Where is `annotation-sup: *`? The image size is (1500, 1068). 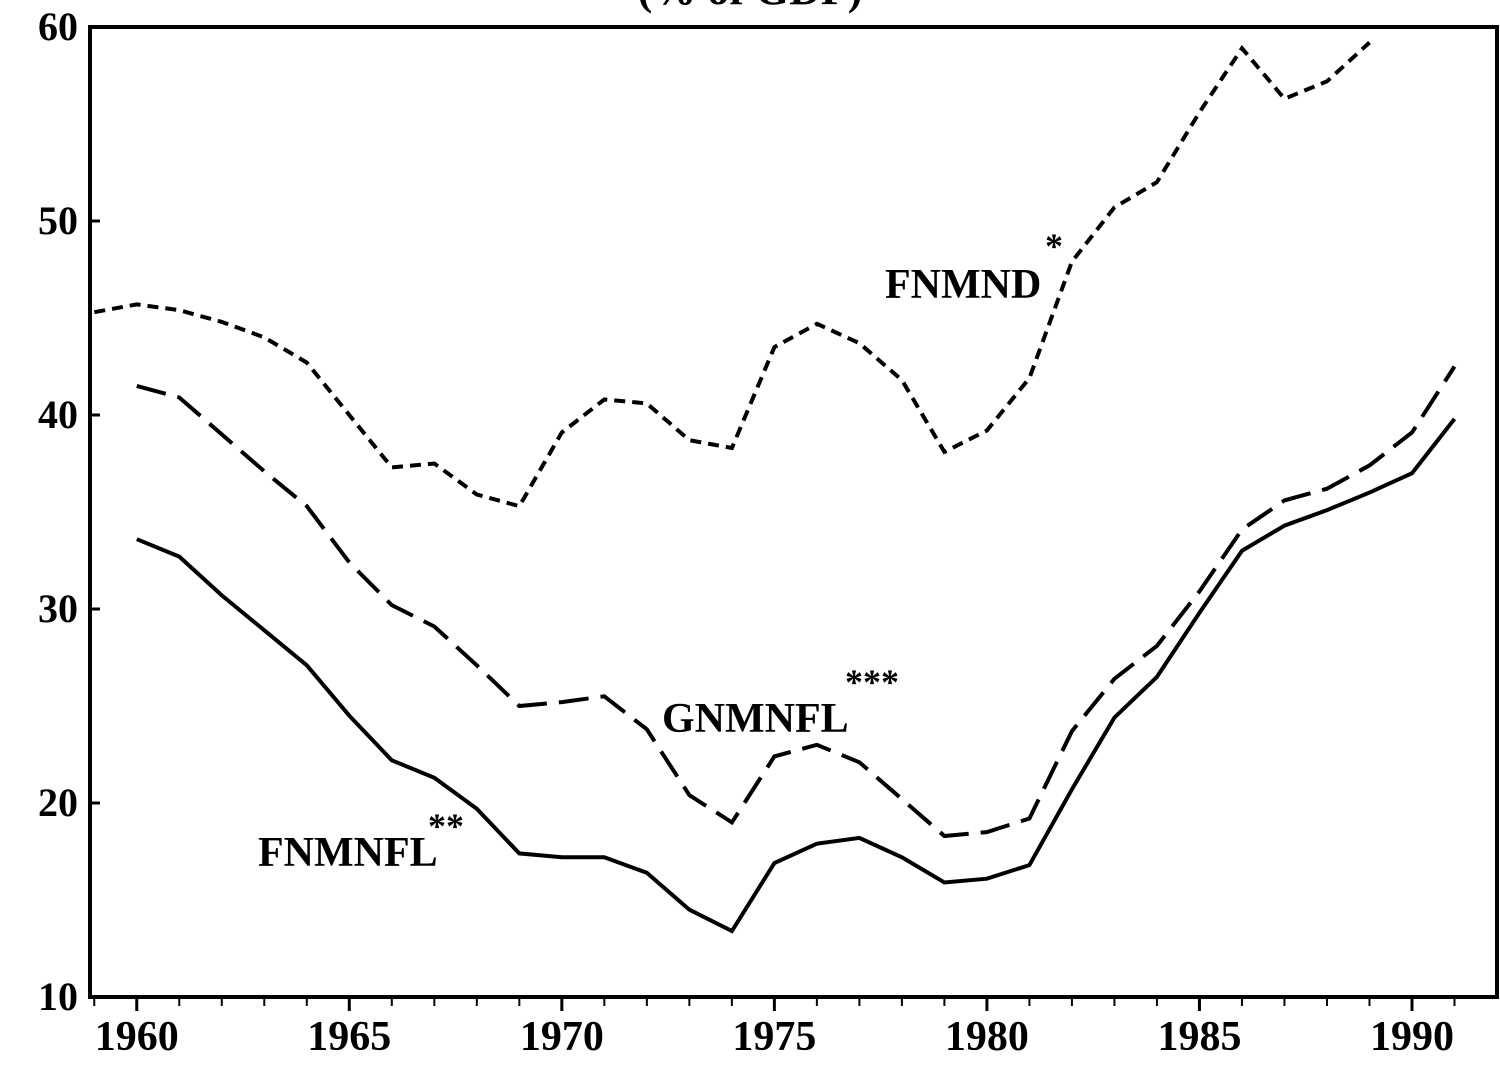 annotation-sup: * is located at coordinates (1054, 246).